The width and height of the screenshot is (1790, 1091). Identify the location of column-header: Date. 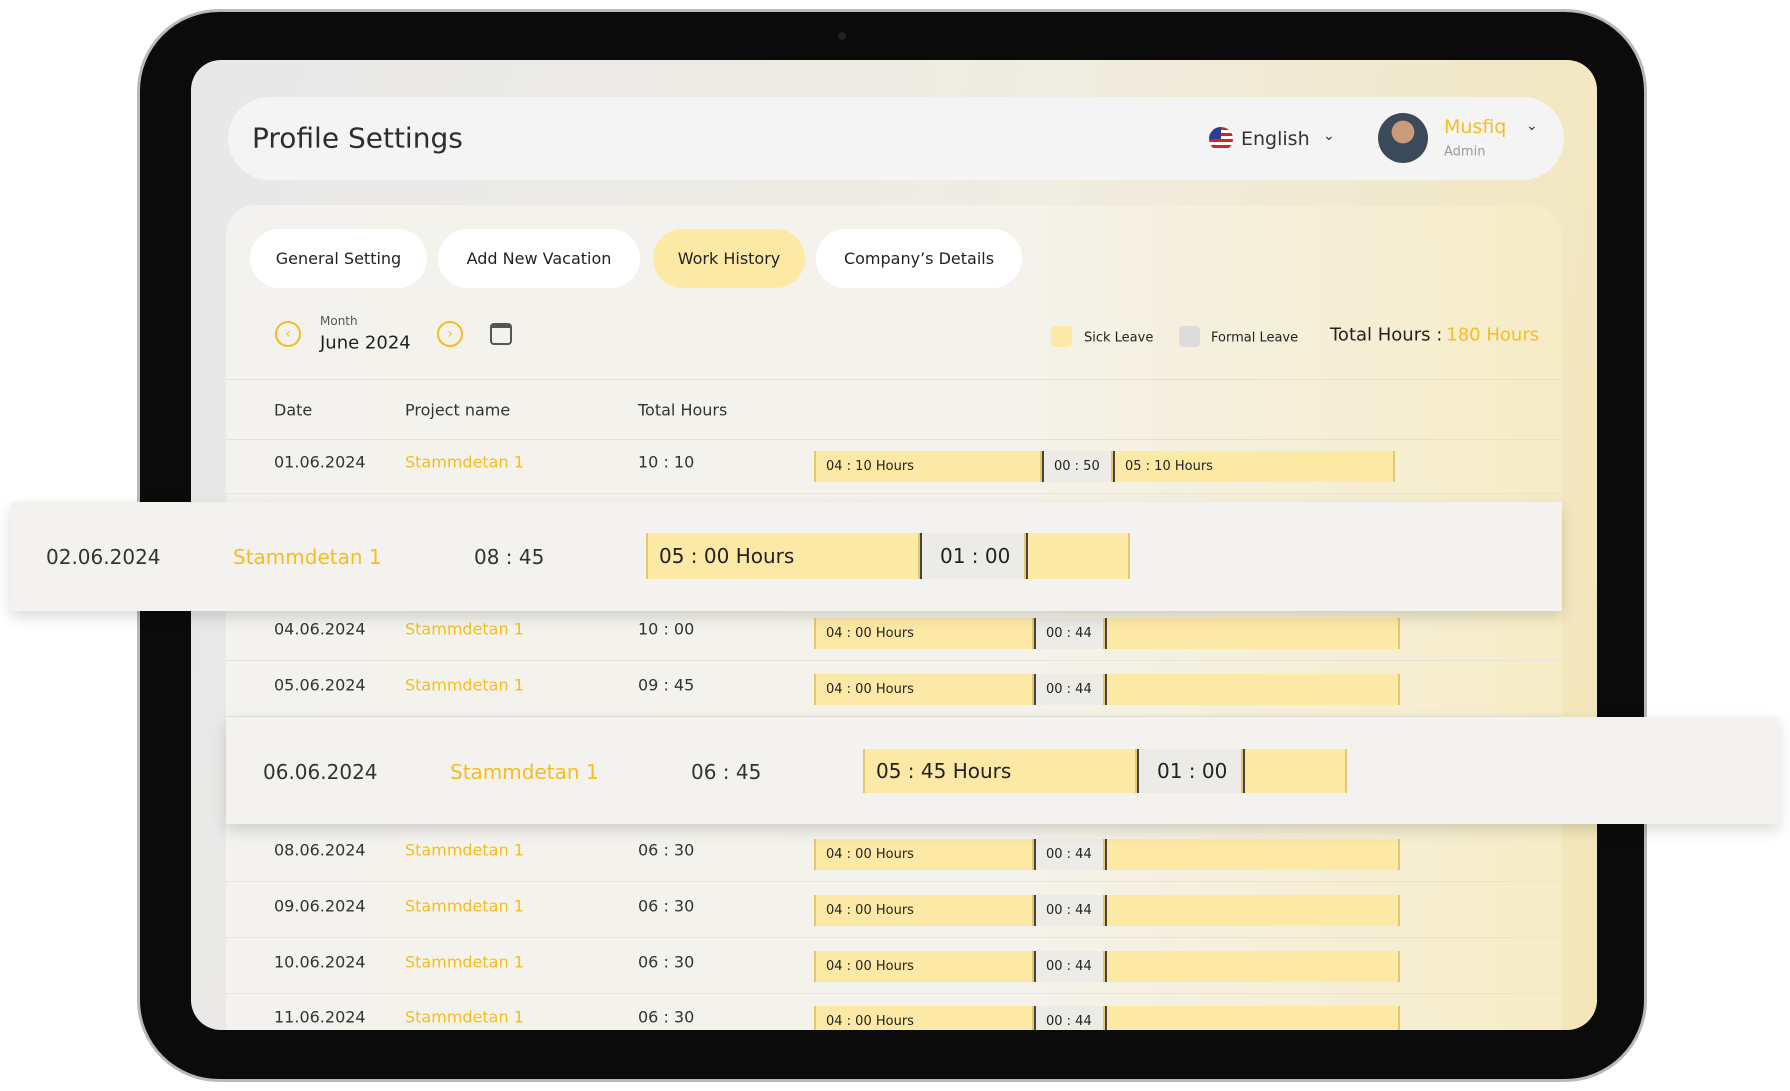
(293, 410).